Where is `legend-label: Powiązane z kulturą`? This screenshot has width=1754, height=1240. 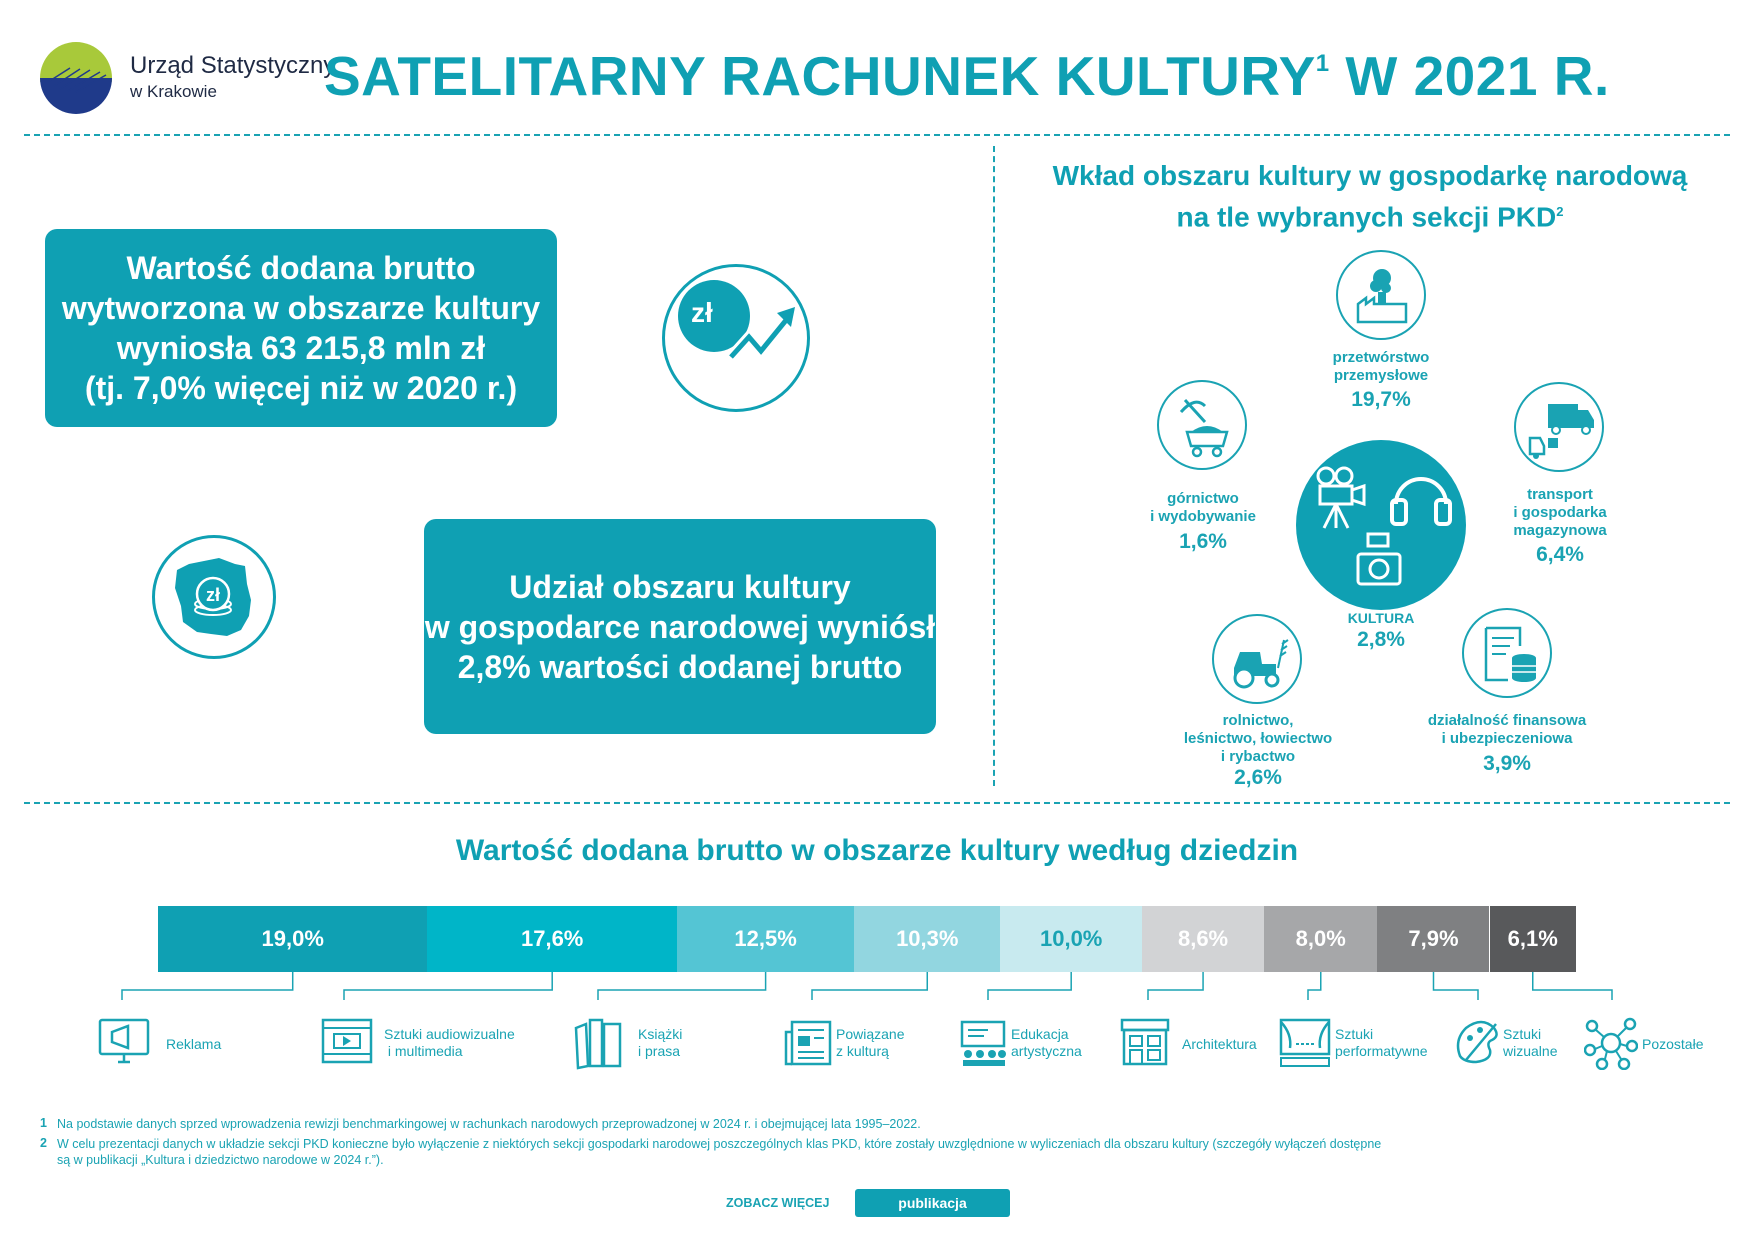 legend-label: Powiązane z kulturą is located at coordinates (870, 1043).